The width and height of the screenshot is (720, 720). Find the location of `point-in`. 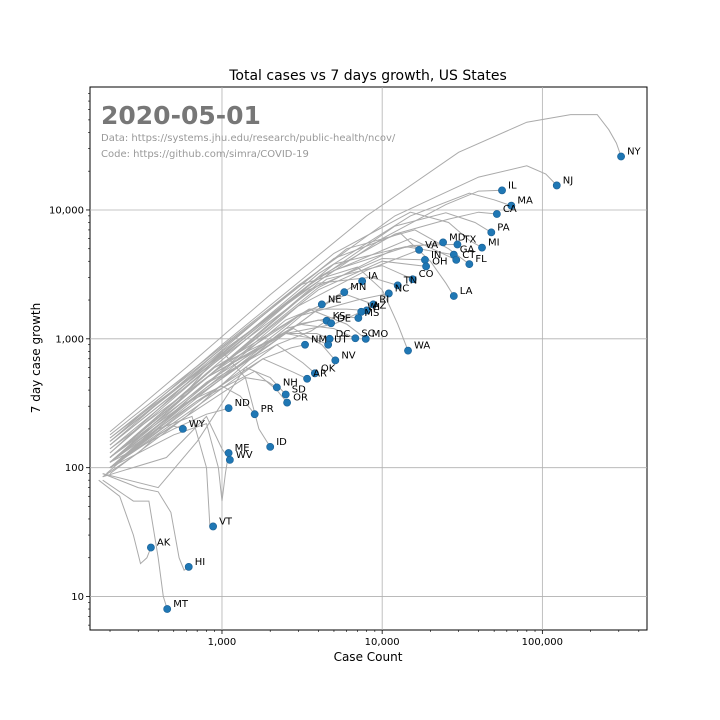

point-in is located at coordinates (425, 259).